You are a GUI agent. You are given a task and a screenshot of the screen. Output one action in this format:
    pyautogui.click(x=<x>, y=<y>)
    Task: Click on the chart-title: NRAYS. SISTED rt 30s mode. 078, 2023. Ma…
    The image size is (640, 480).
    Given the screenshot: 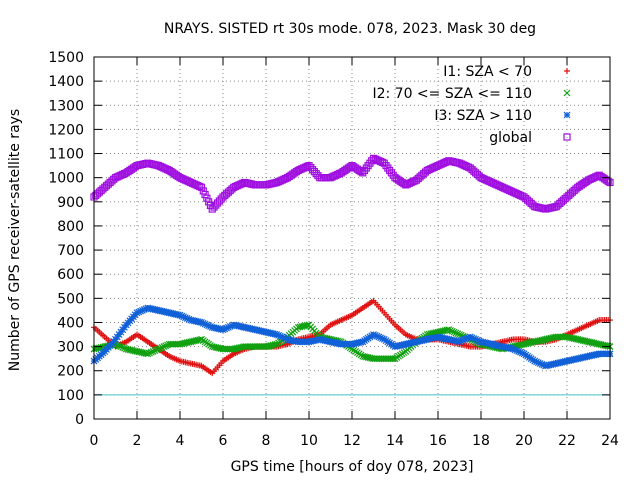 What is the action you would take?
    pyautogui.click(x=350, y=29)
    